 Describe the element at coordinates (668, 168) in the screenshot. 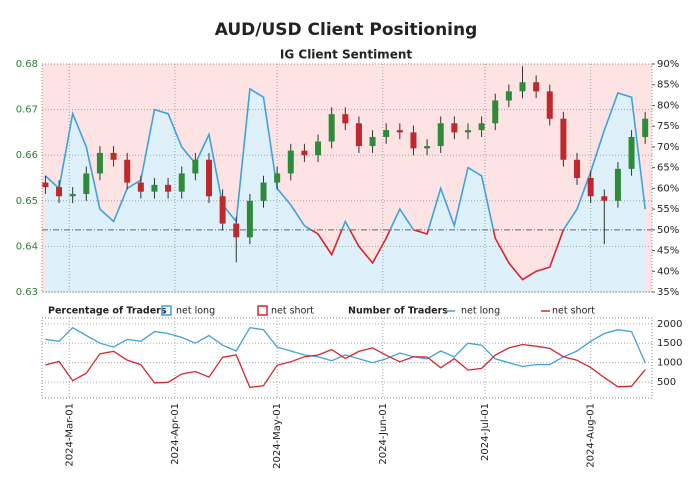

I see `y2-tick-label: 65%` at that location.